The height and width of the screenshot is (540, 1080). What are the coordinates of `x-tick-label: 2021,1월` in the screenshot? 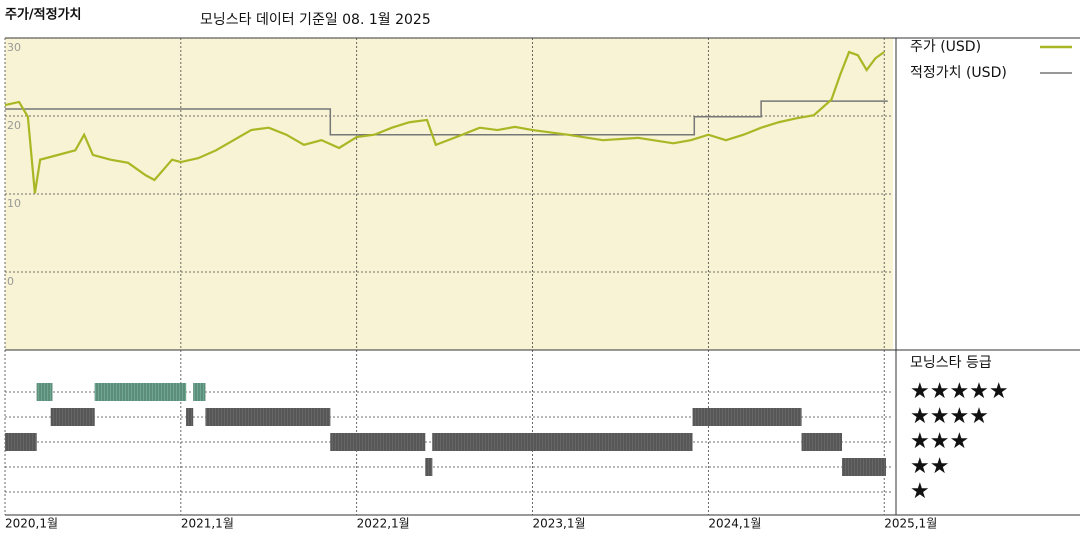 It's located at (207, 524).